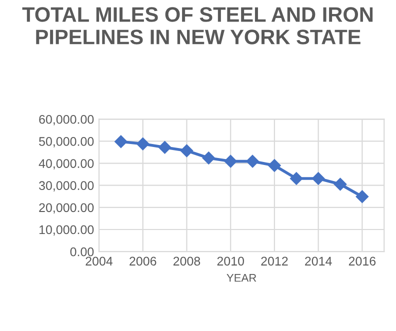  I want to click on x-tick-label: 2006, so click(143, 261).